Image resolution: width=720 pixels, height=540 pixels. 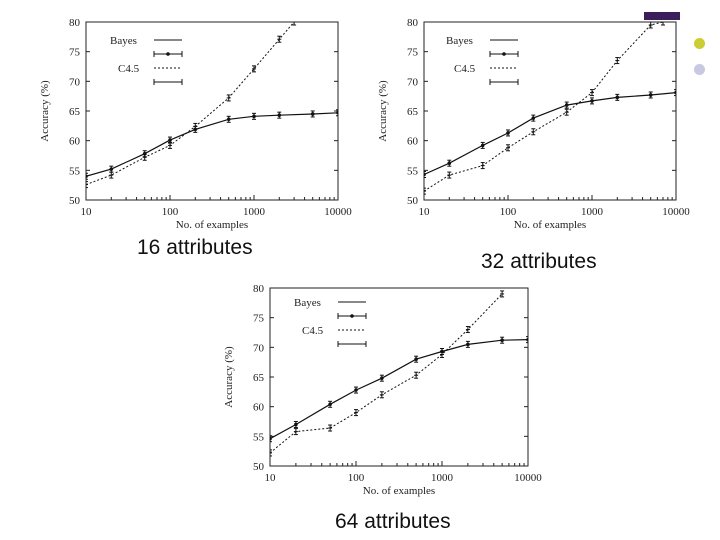 What do you see at coordinates (195, 247) in the screenshot?
I see `caption-16-attributes: 16 attributes` at bounding box center [195, 247].